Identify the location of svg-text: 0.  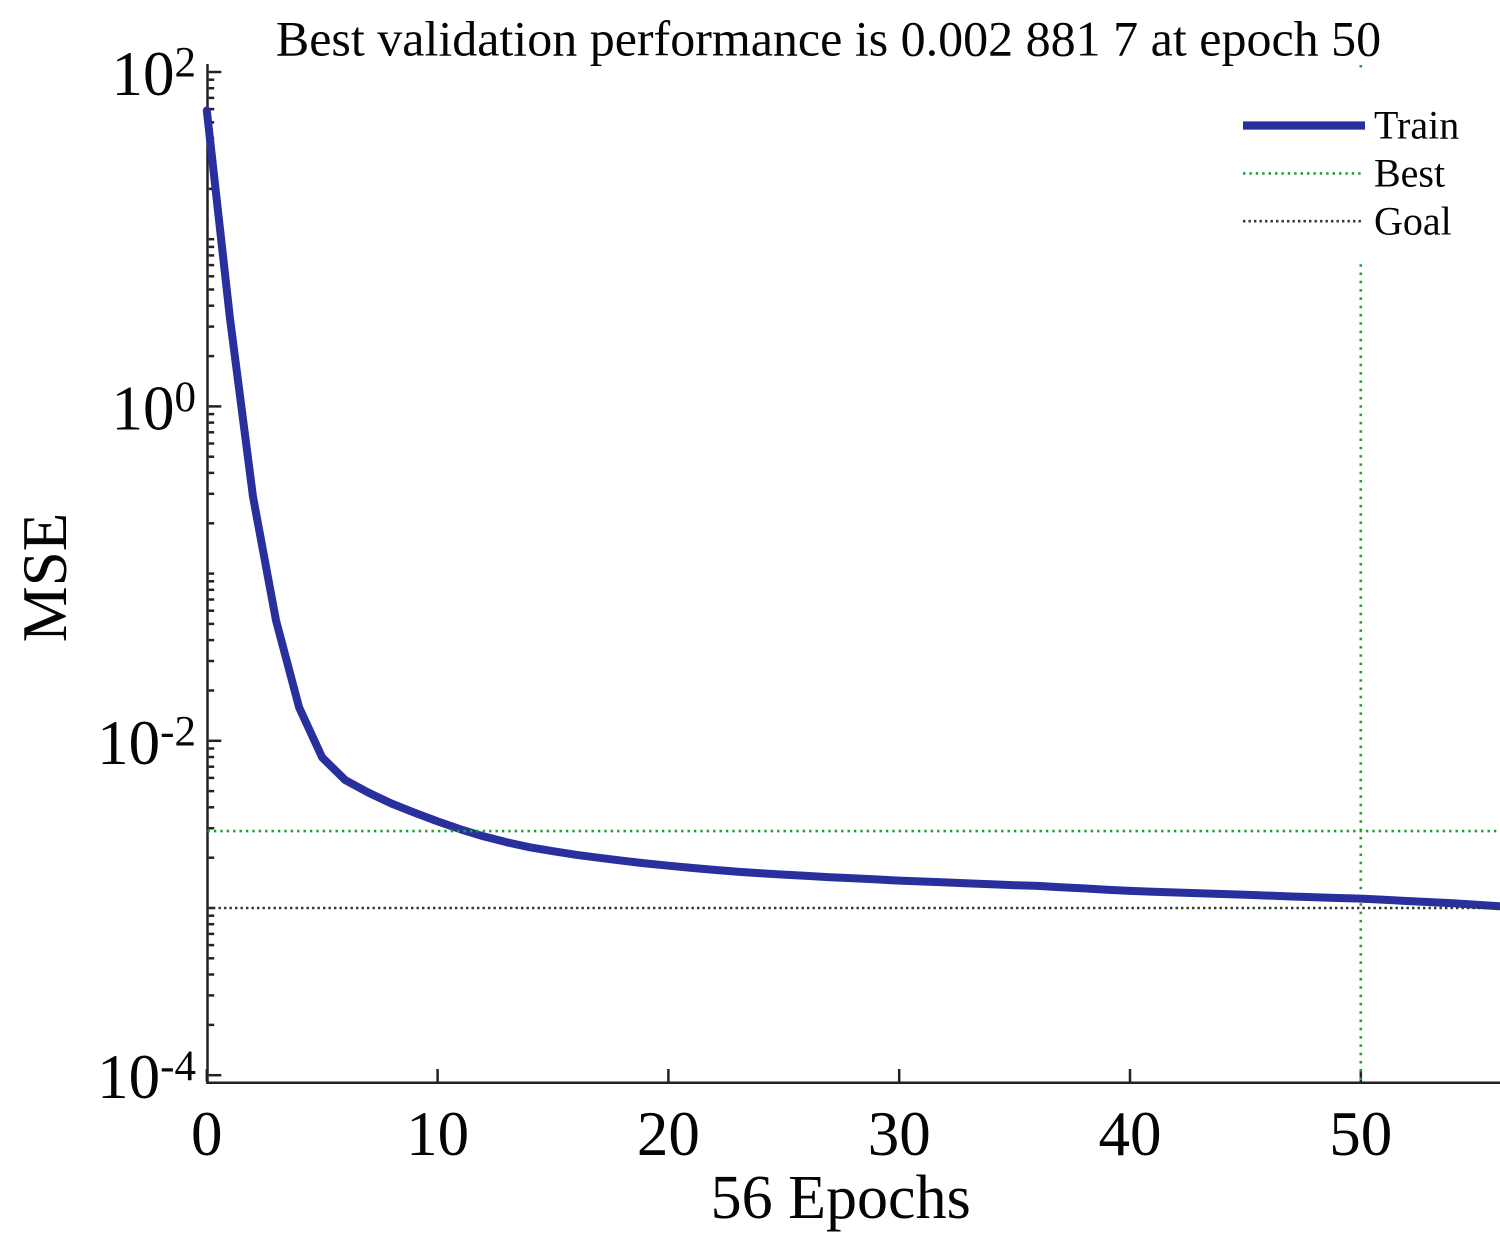
(207, 1134).